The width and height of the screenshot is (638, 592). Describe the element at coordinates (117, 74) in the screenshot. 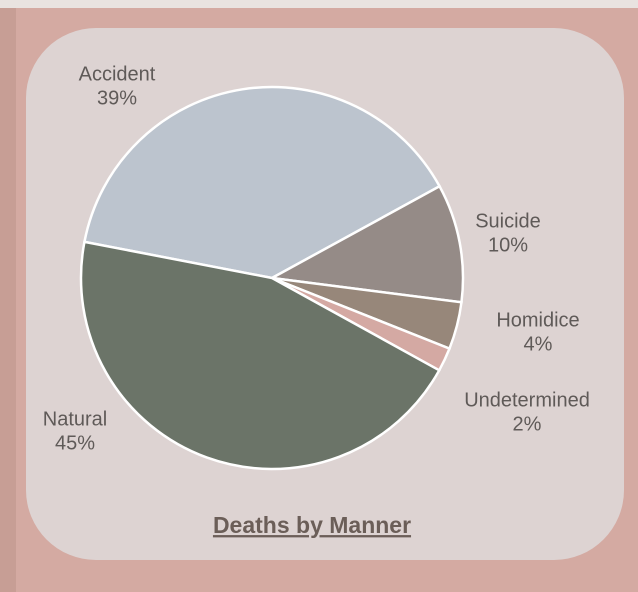

I see `slice-label: Accident` at that location.